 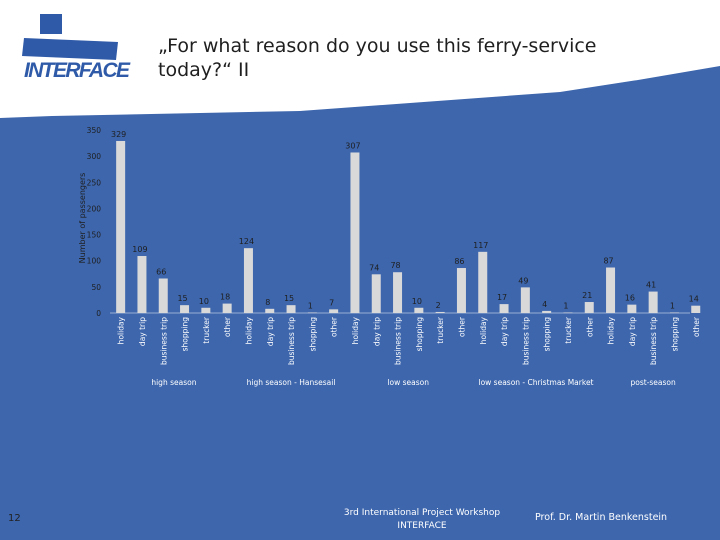 I want to click on data-label: 109, so click(x=139, y=249).